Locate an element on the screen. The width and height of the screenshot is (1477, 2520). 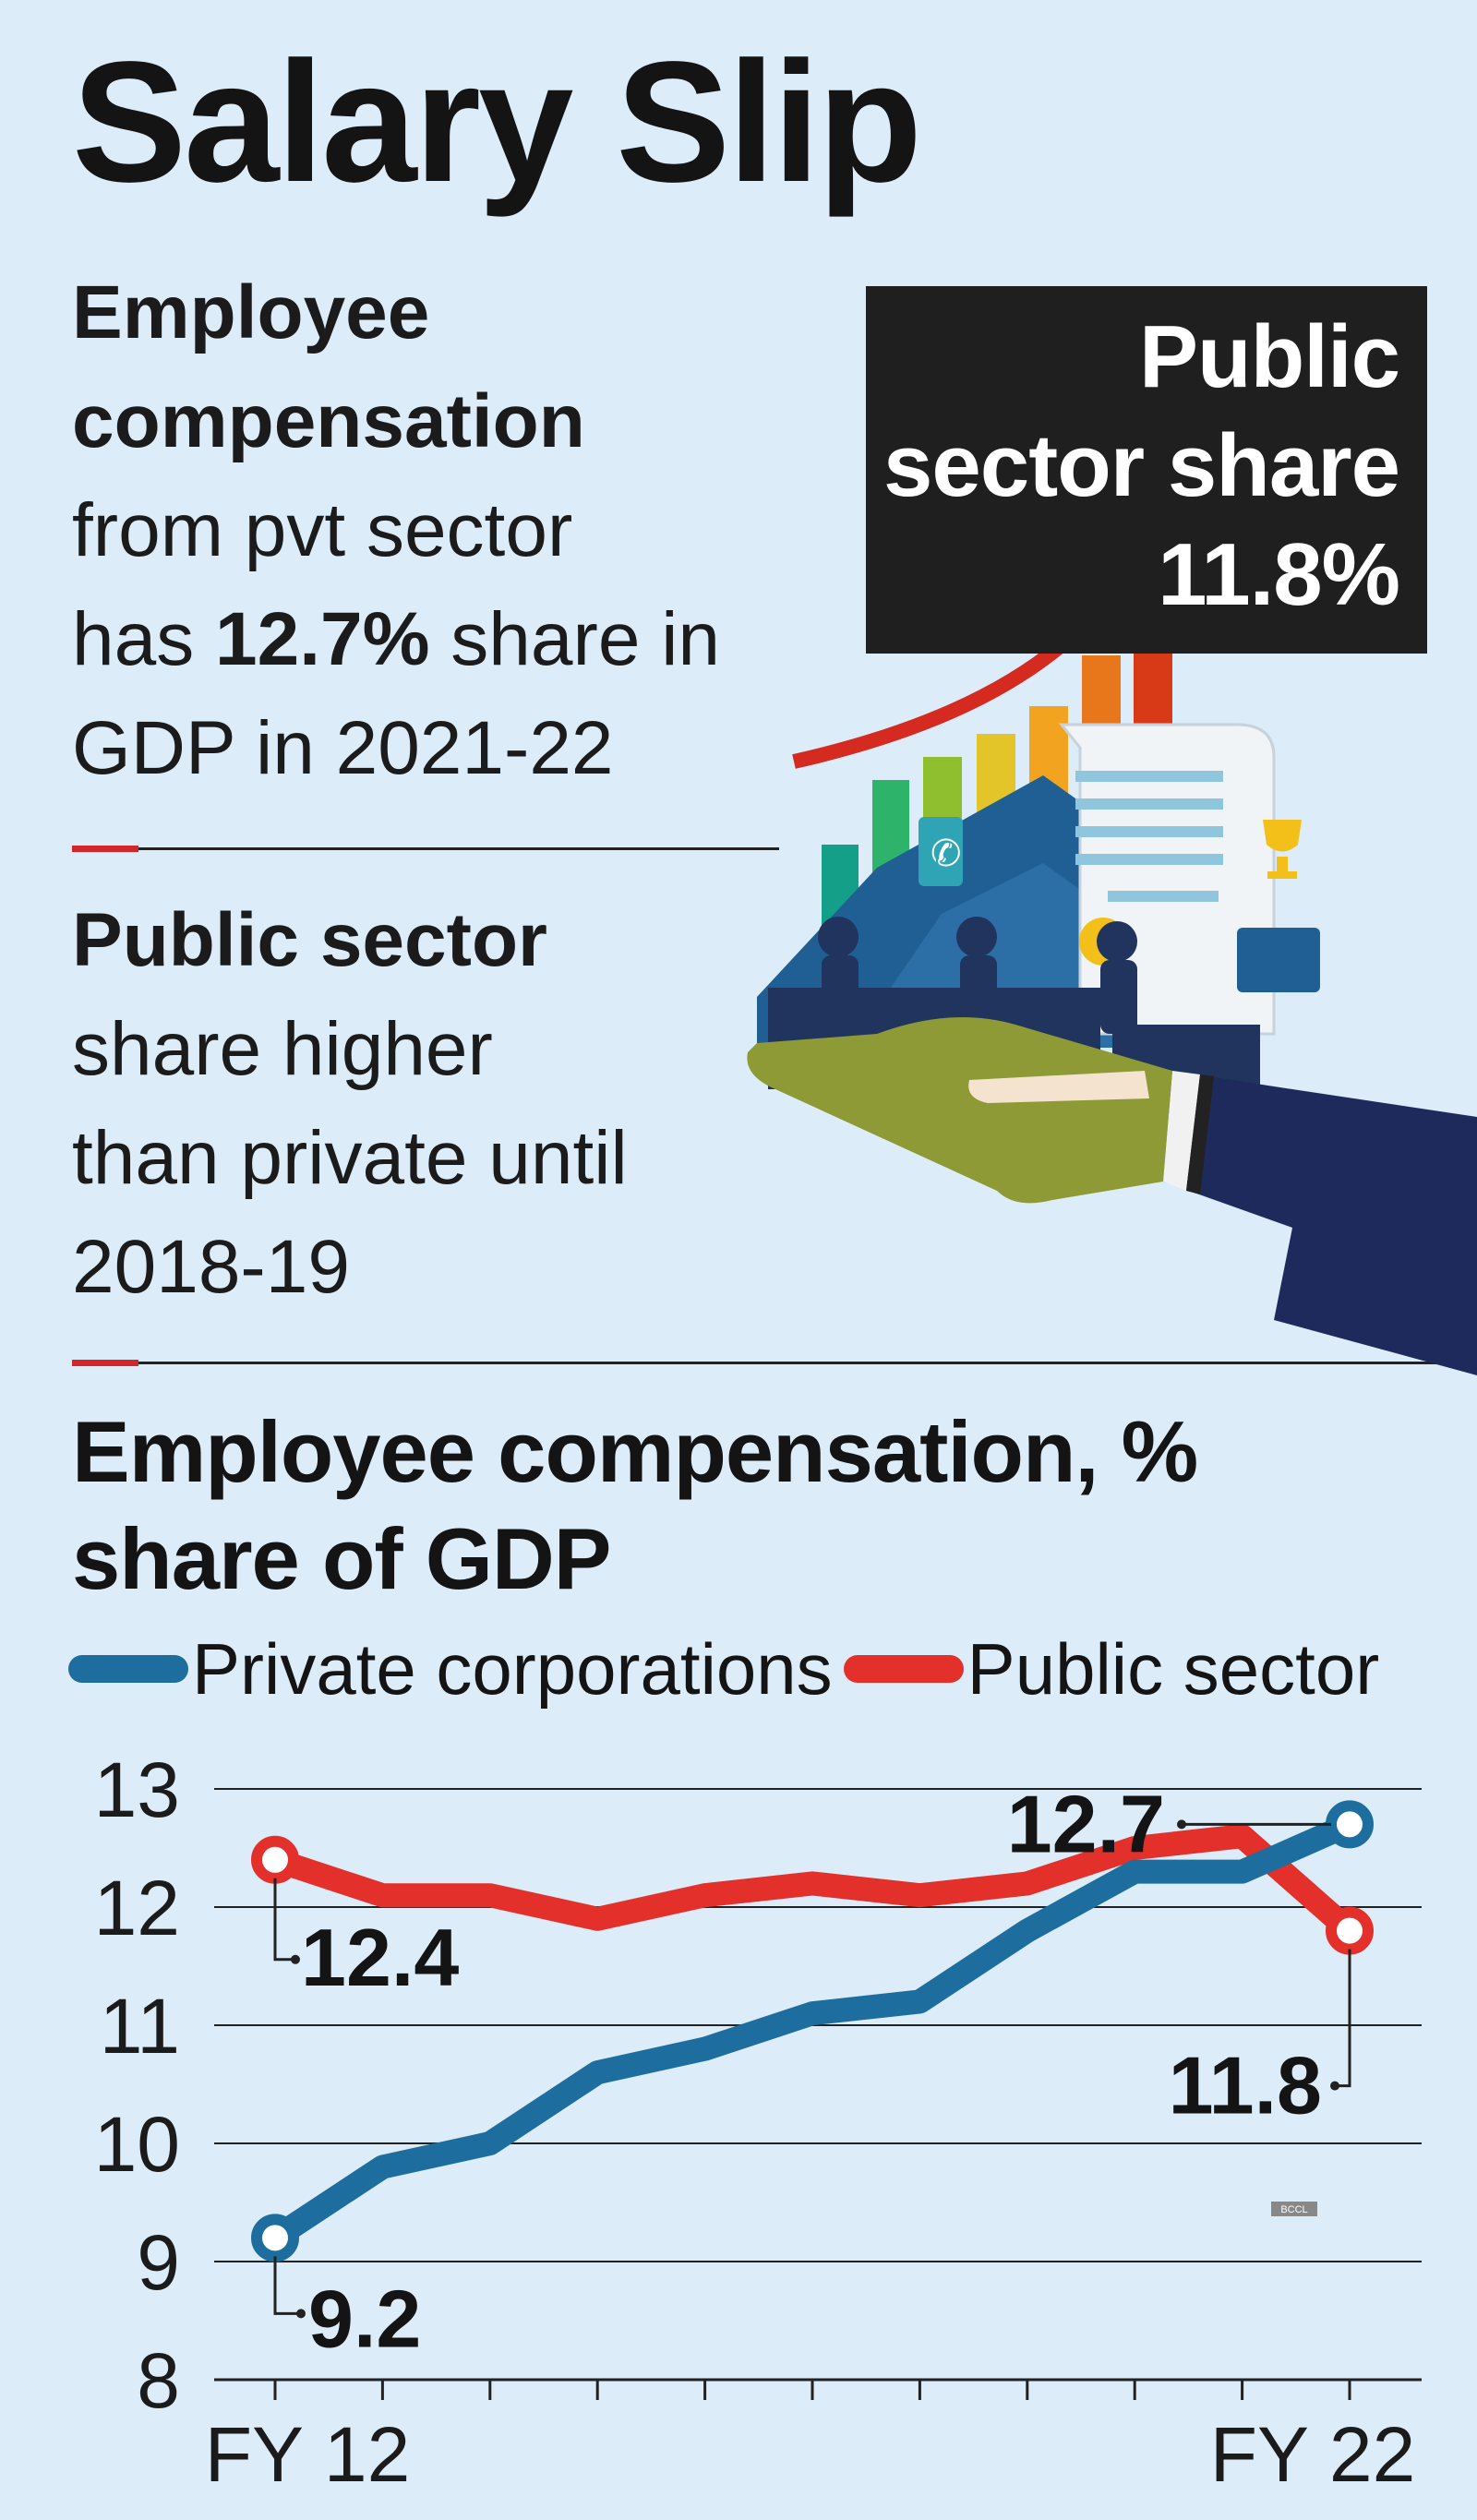
y-tick-label: 13 is located at coordinates (137, 1789).